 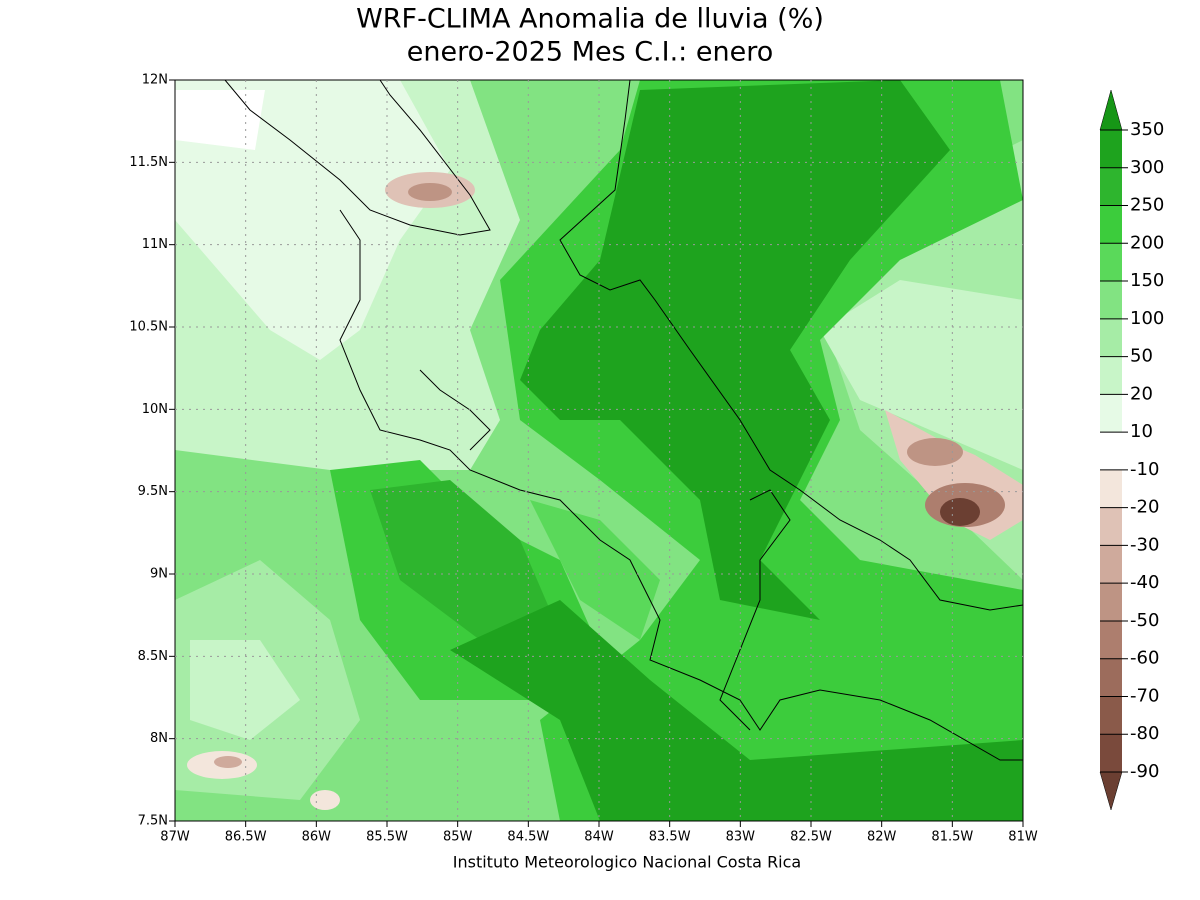 I want to click on colorbar-label: 150, so click(x=1147, y=280).